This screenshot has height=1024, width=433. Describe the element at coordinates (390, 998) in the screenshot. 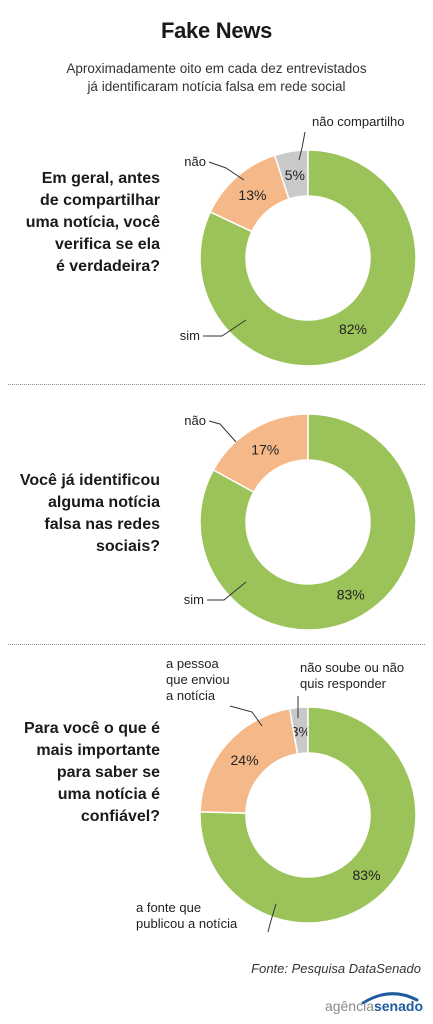

I see `logo-swoosh-icon` at that location.